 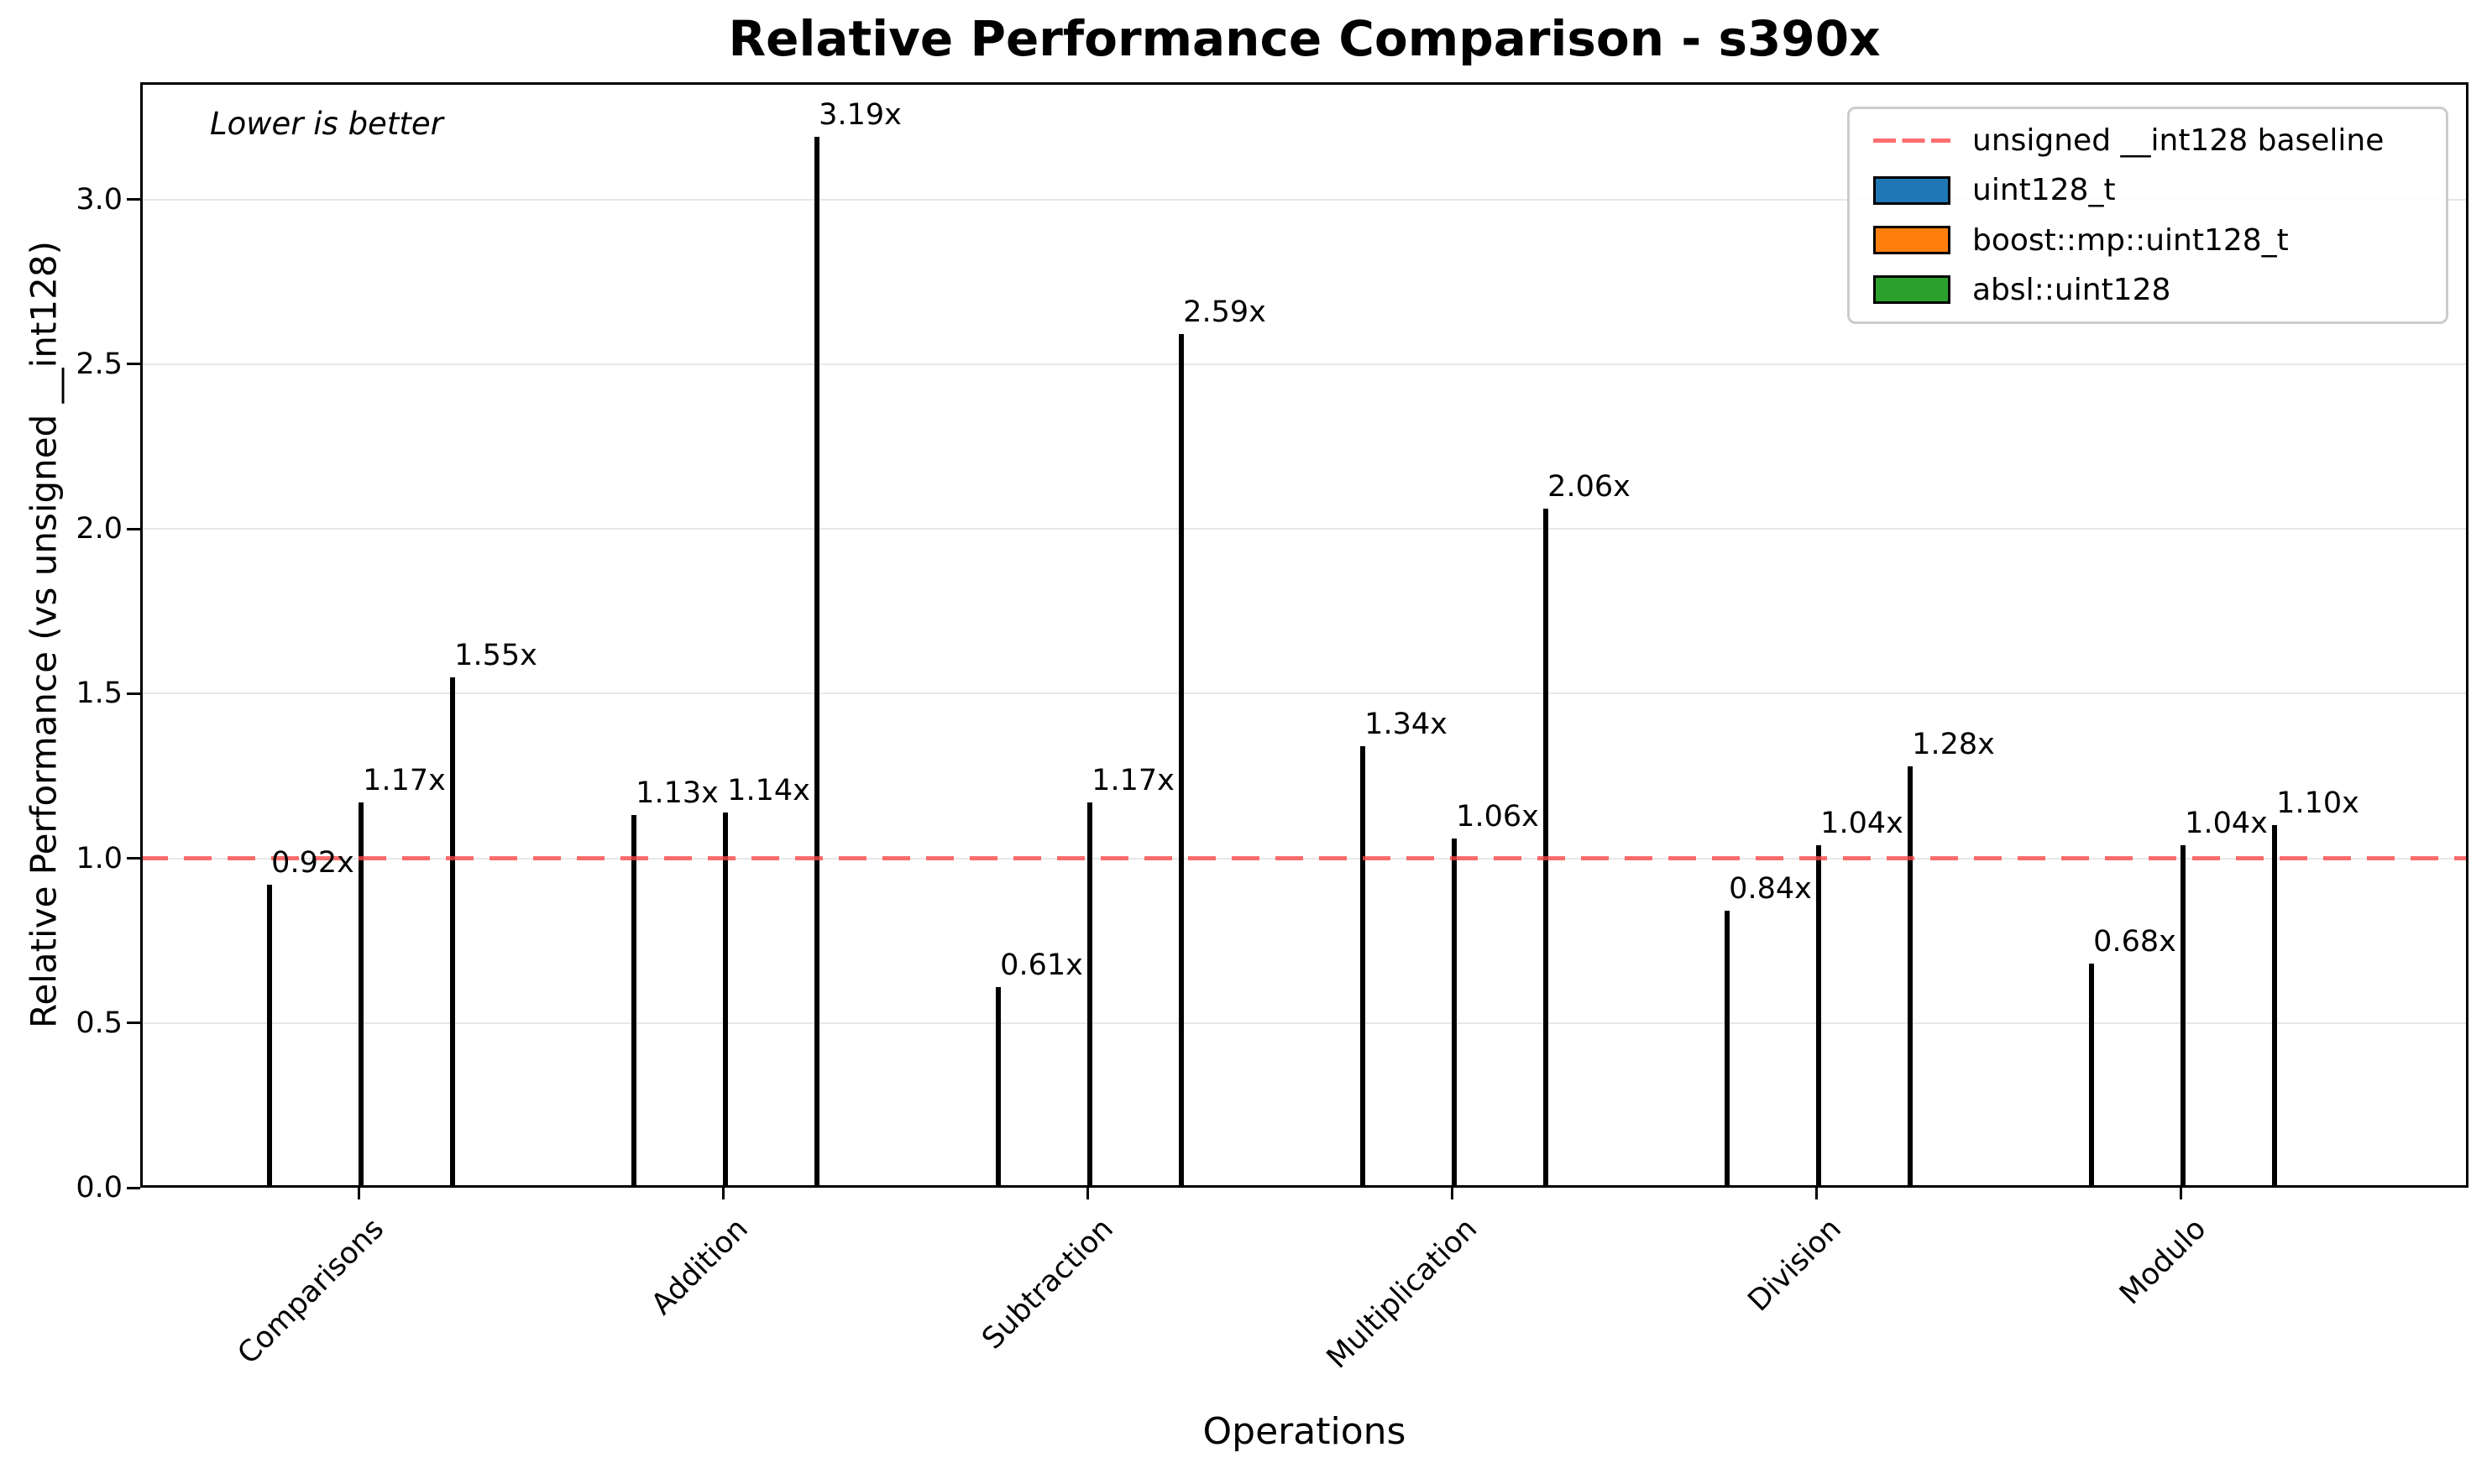 I want to click on baseline-dash-swatch, so click(x=1911, y=141).